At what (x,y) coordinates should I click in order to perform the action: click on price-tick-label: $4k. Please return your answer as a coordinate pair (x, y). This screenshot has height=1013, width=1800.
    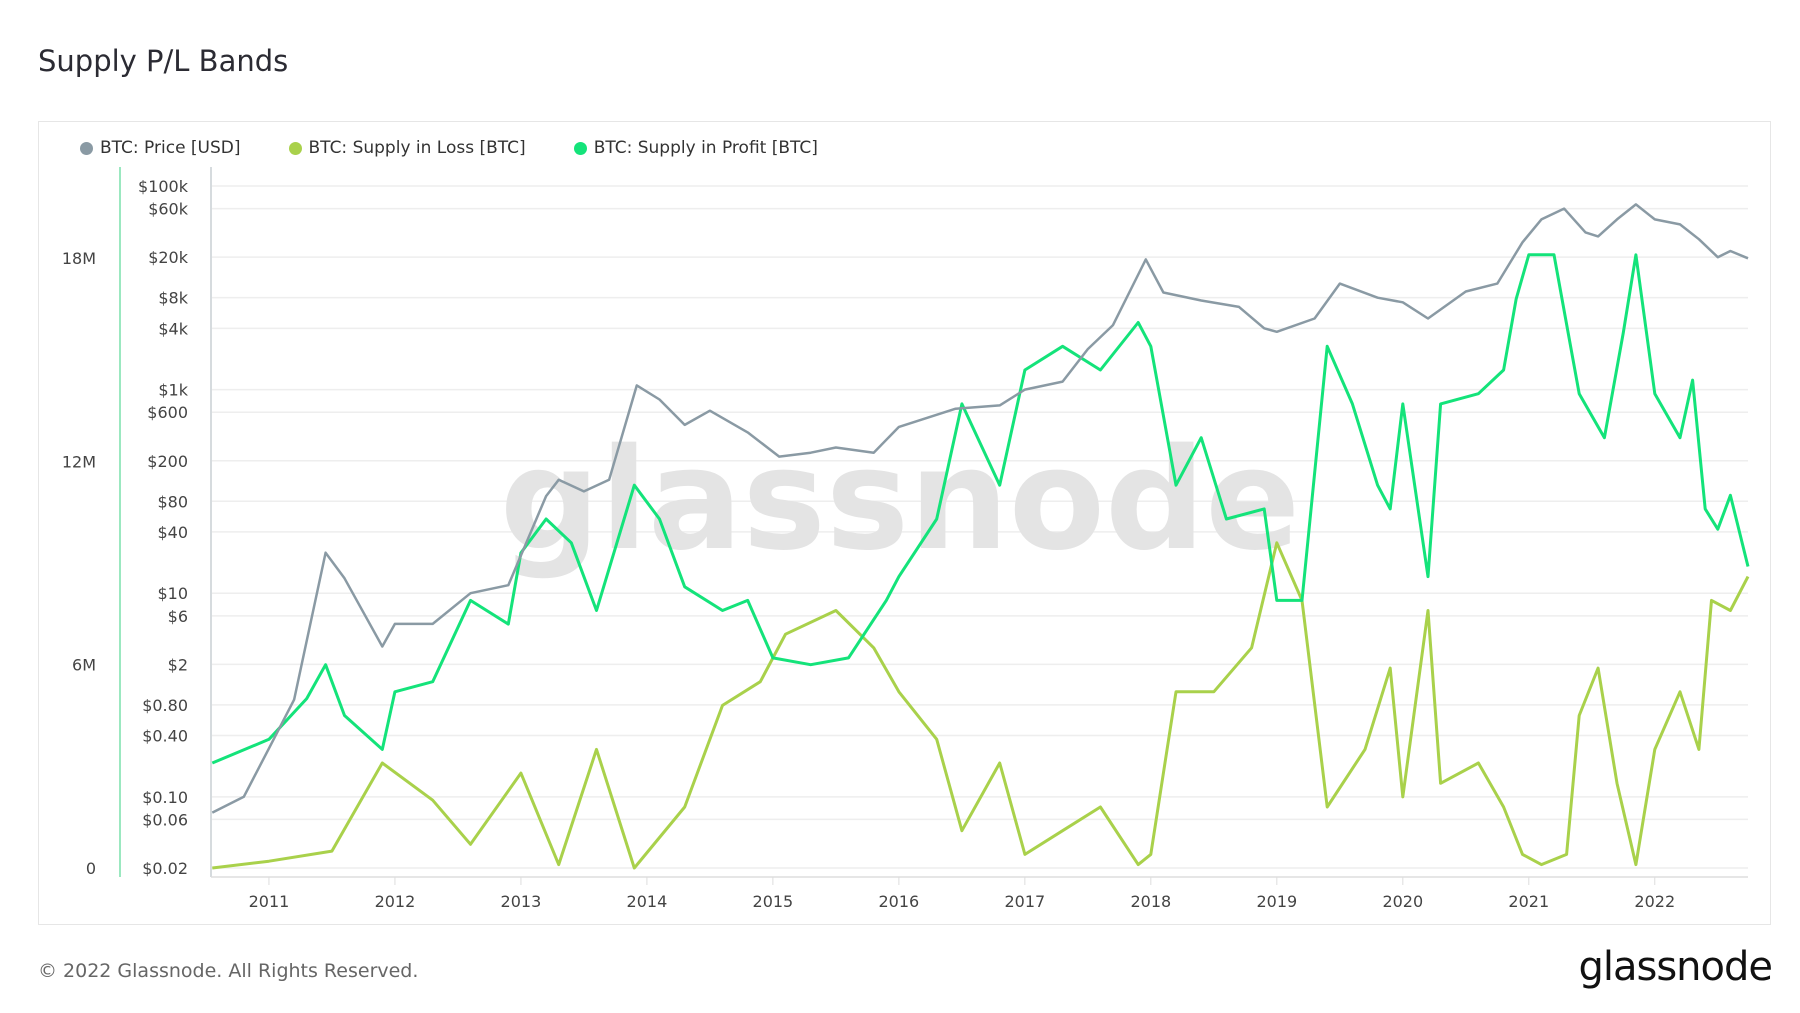
    Looking at the image, I should click on (173, 328).